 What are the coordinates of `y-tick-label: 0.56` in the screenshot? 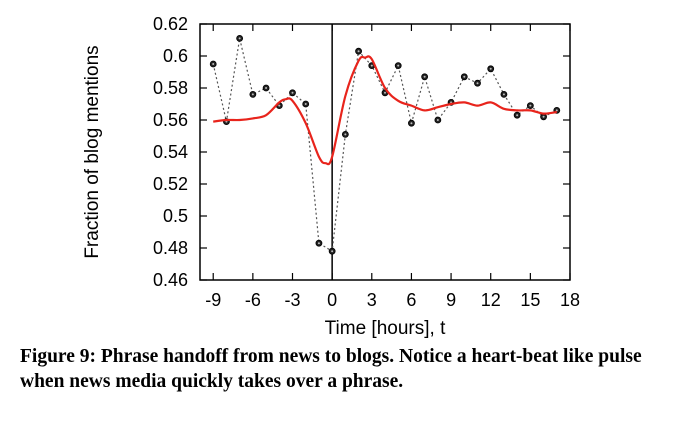 It's located at (170, 120).